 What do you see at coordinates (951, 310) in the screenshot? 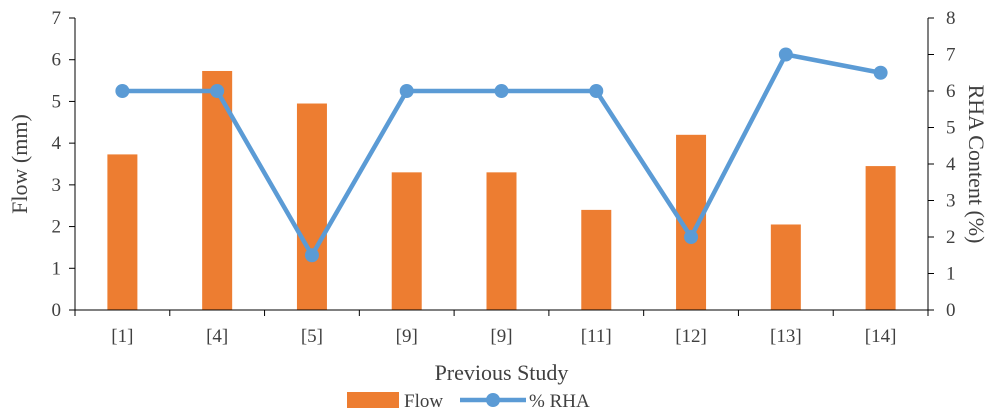
I see `right-axis-tick-label: 0` at bounding box center [951, 310].